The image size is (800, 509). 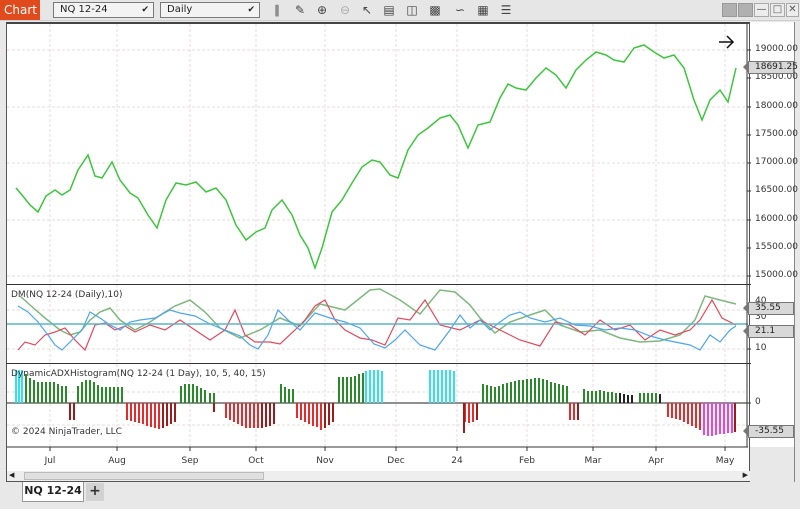 I want to click on x-axis-label: Mar, so click(x=593, y=461).